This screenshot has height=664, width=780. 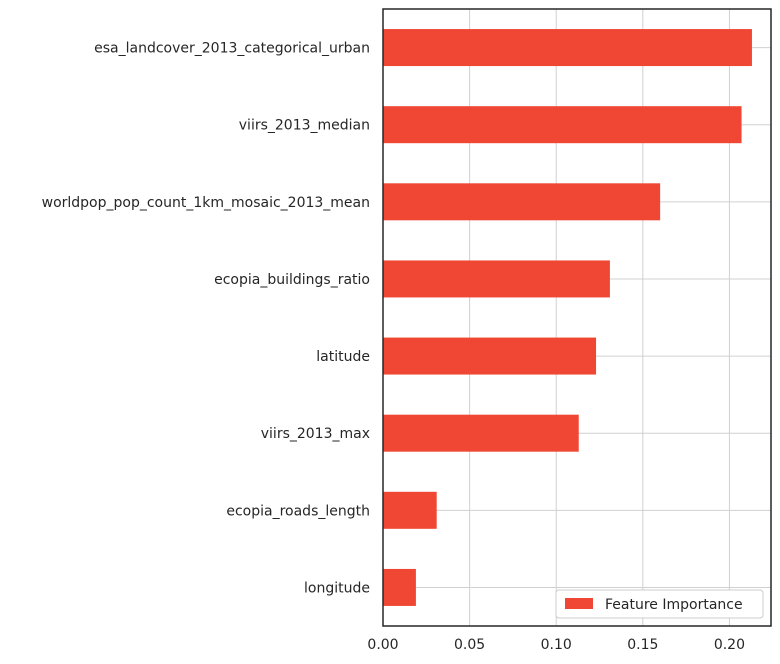 What do you see at coordinates (562, 125) in the screenshot?
I see `bar-viirs-2013-median` at bounding box center [562, 125].